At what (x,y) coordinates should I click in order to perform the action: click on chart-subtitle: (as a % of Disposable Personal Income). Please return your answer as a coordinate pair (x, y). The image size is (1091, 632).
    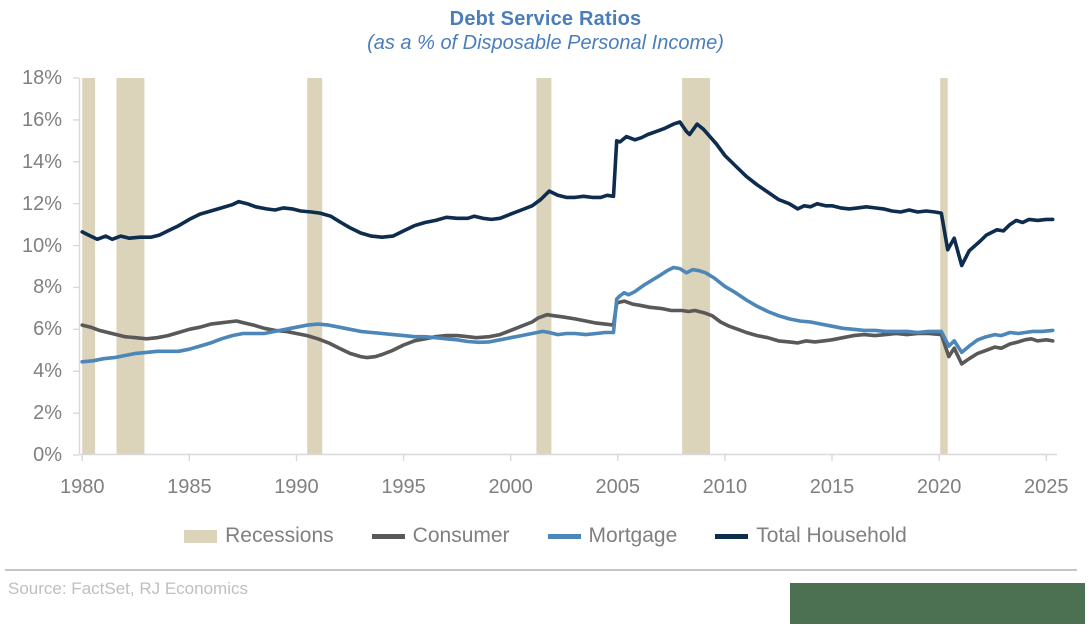
    Looking at the image, I should click on (545, 43).